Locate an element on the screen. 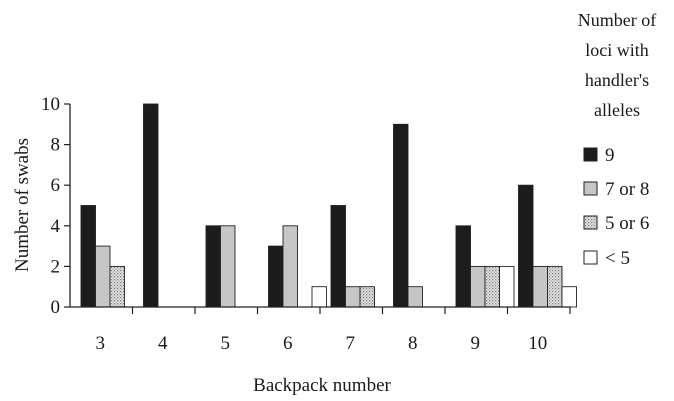 The height and width of the screenshot is (401, 674). y-tick-label: 6 is located at coordinates (56, 185).